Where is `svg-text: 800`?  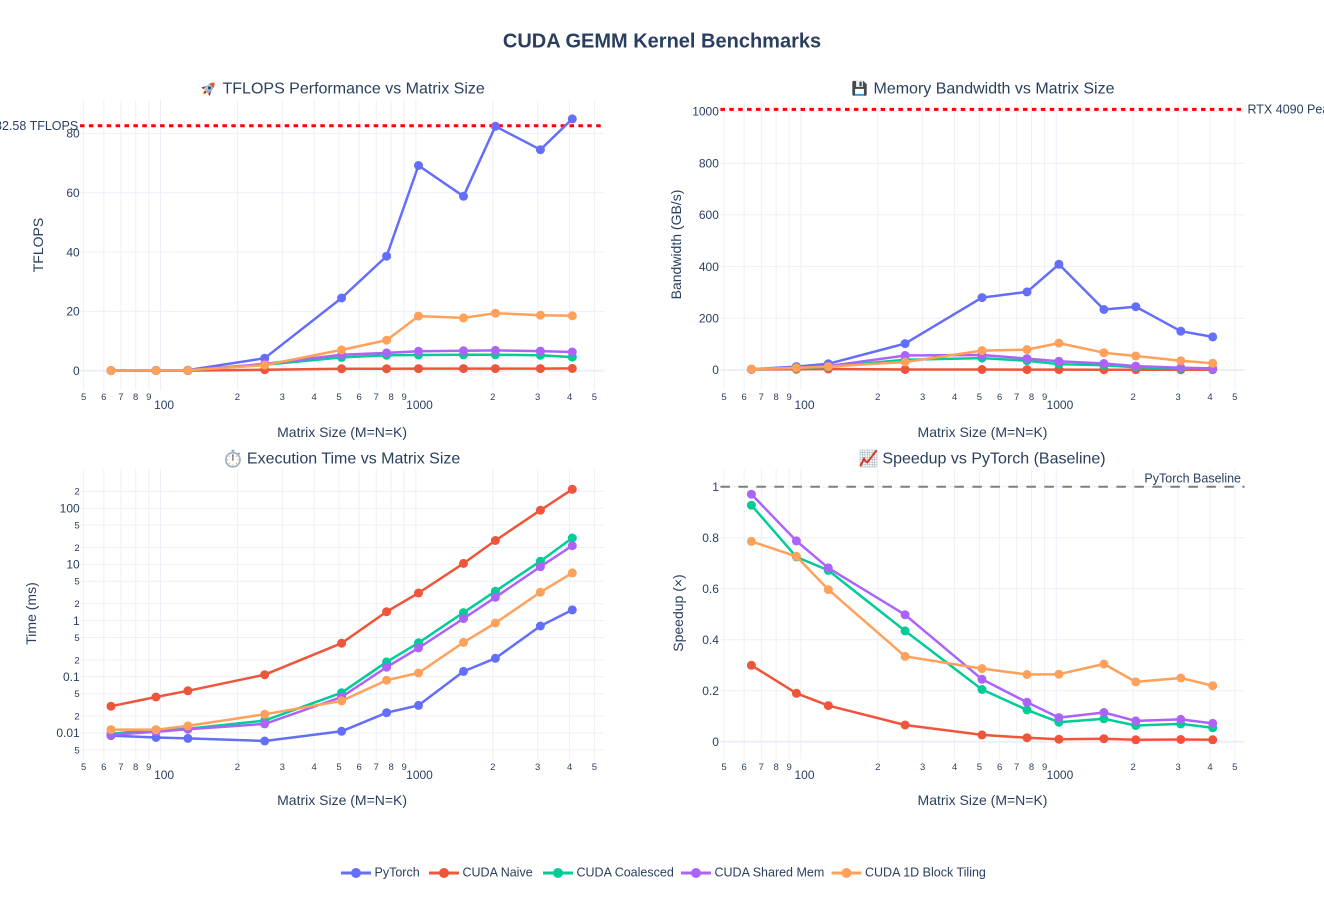
svg-text: 800 is located at coordinates (709, 163).